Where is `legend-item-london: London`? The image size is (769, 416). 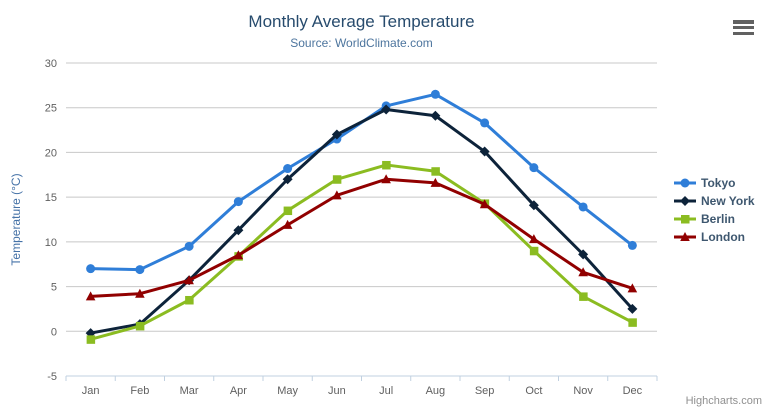
legend-item-london: London is located at coordinates (714, 237).